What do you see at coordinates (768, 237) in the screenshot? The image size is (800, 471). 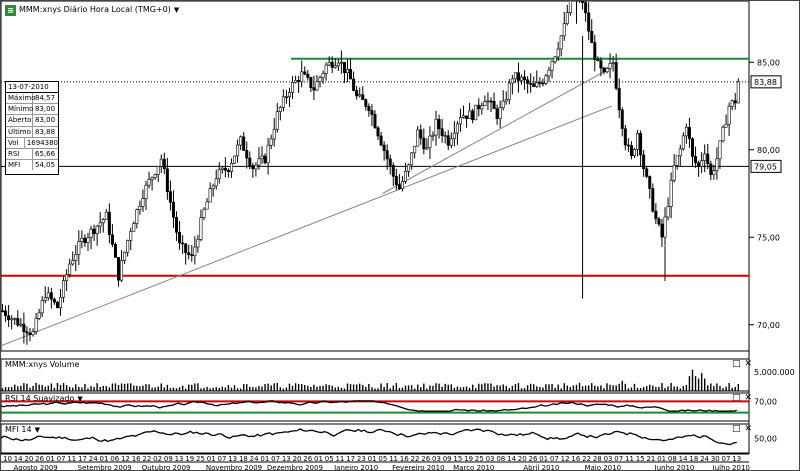 I see `y-tick-label: 75,00` at bounding box center [768, 237].